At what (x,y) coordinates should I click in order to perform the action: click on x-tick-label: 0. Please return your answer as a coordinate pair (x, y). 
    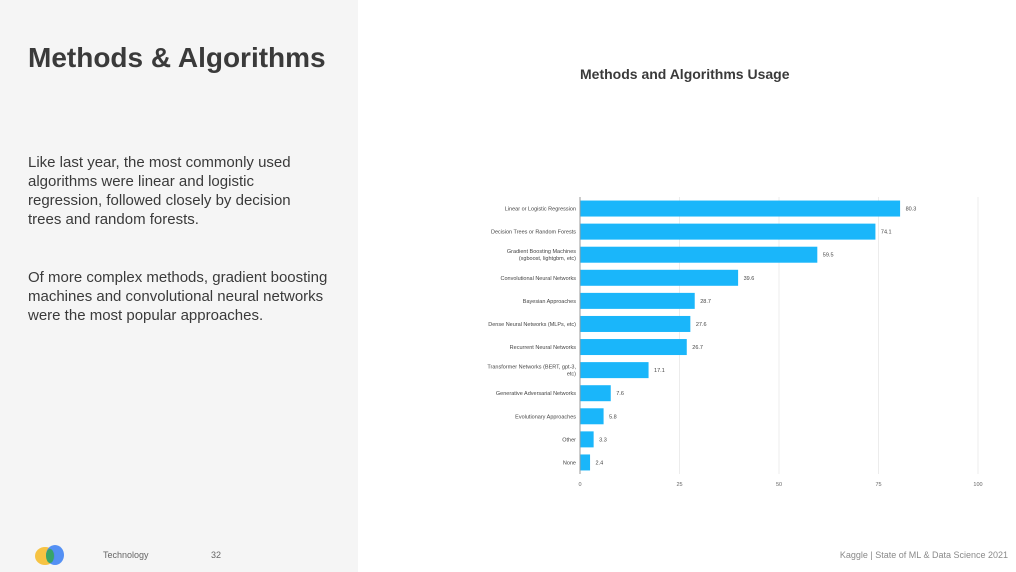
    Looking at the image, I should click on (579, 485).